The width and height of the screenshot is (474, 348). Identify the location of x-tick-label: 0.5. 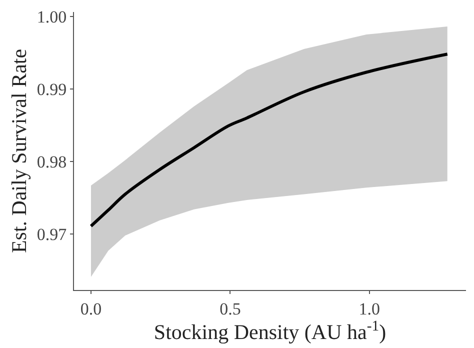
(230, 308).